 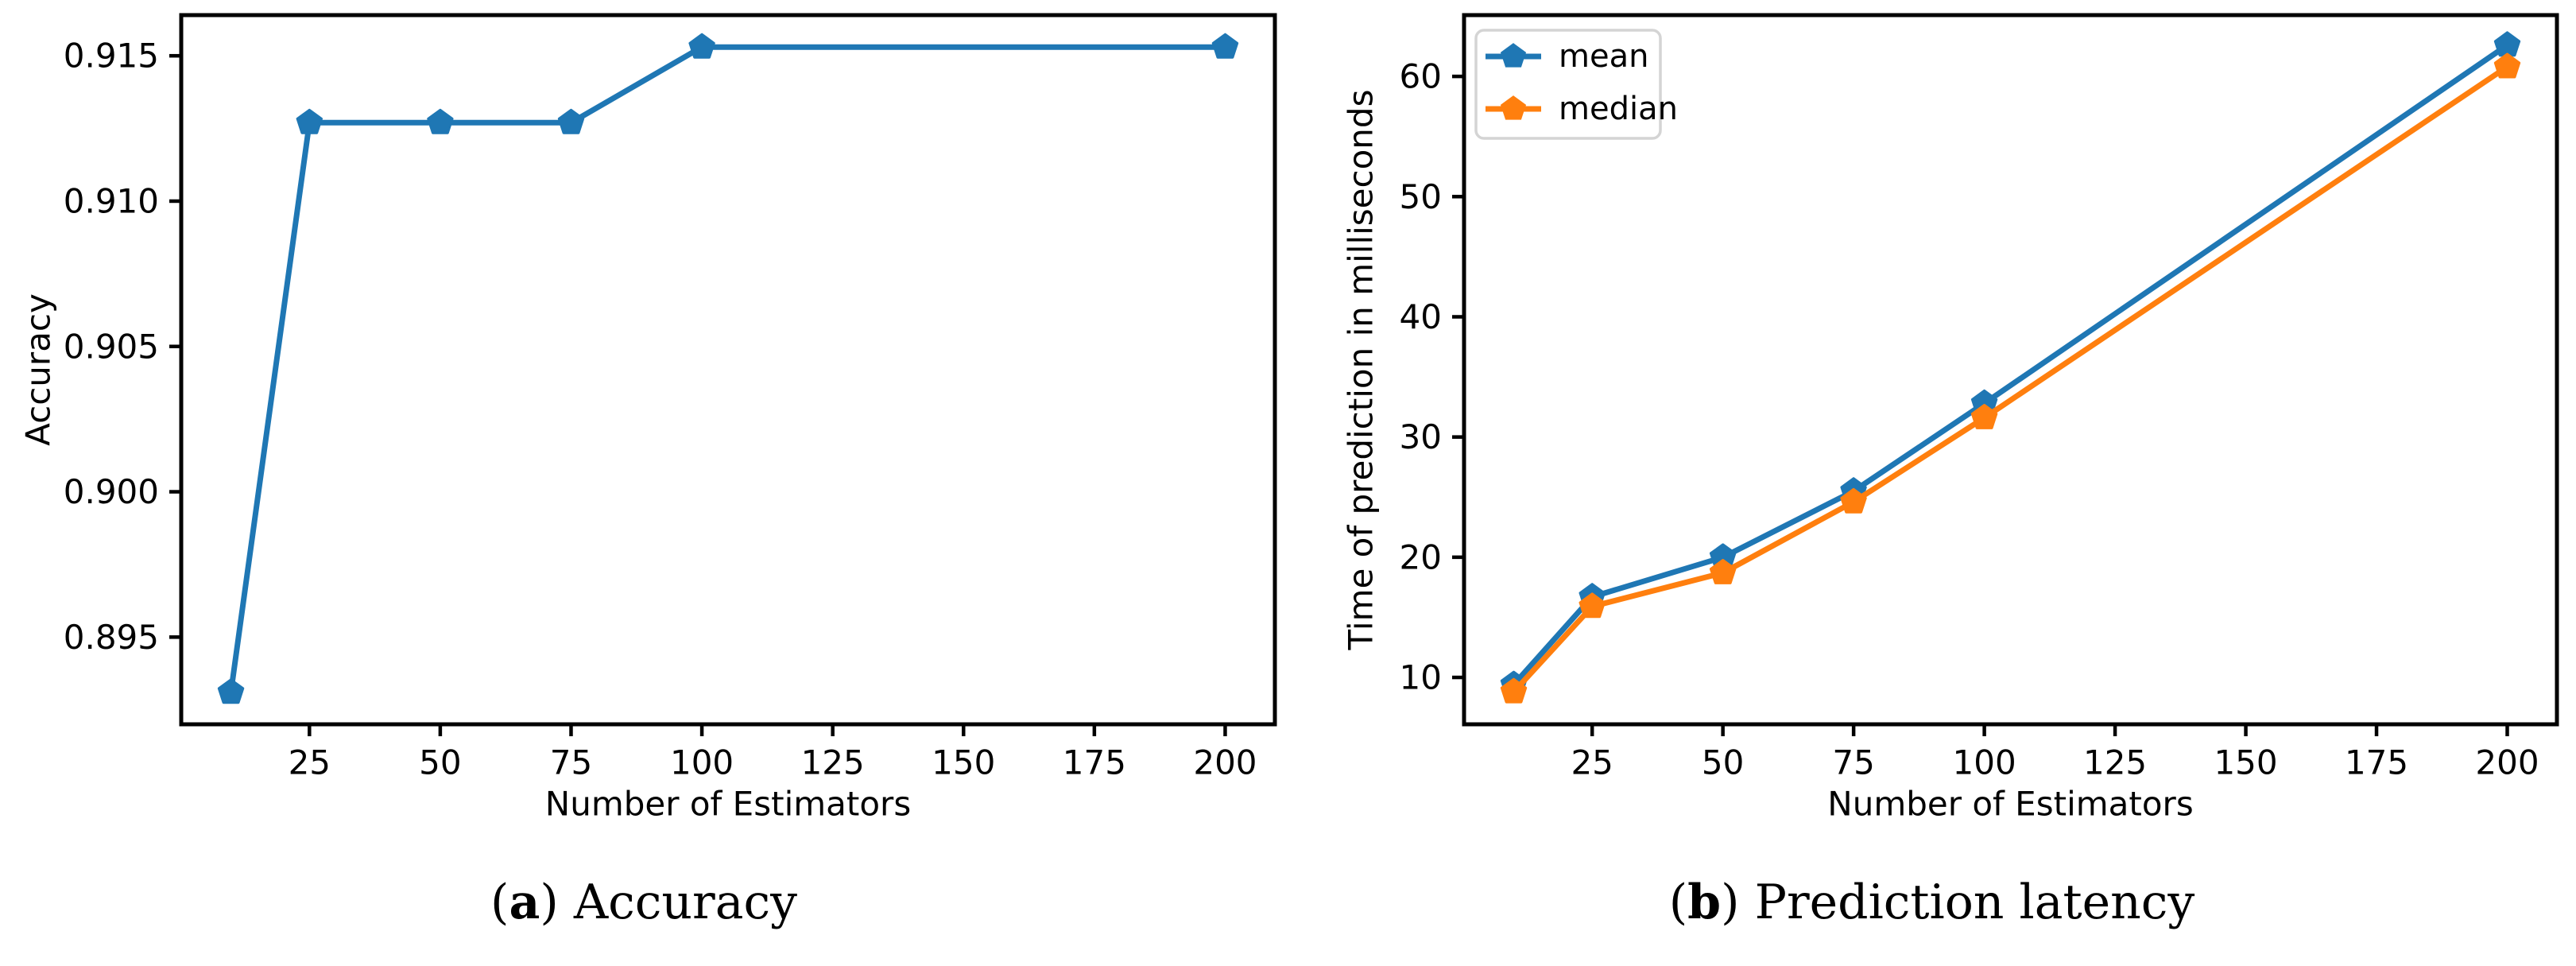 I want to click on latency-chart-x-axis: 25 50 75 100 125 150 175 200, so click(x=2055, y=753).